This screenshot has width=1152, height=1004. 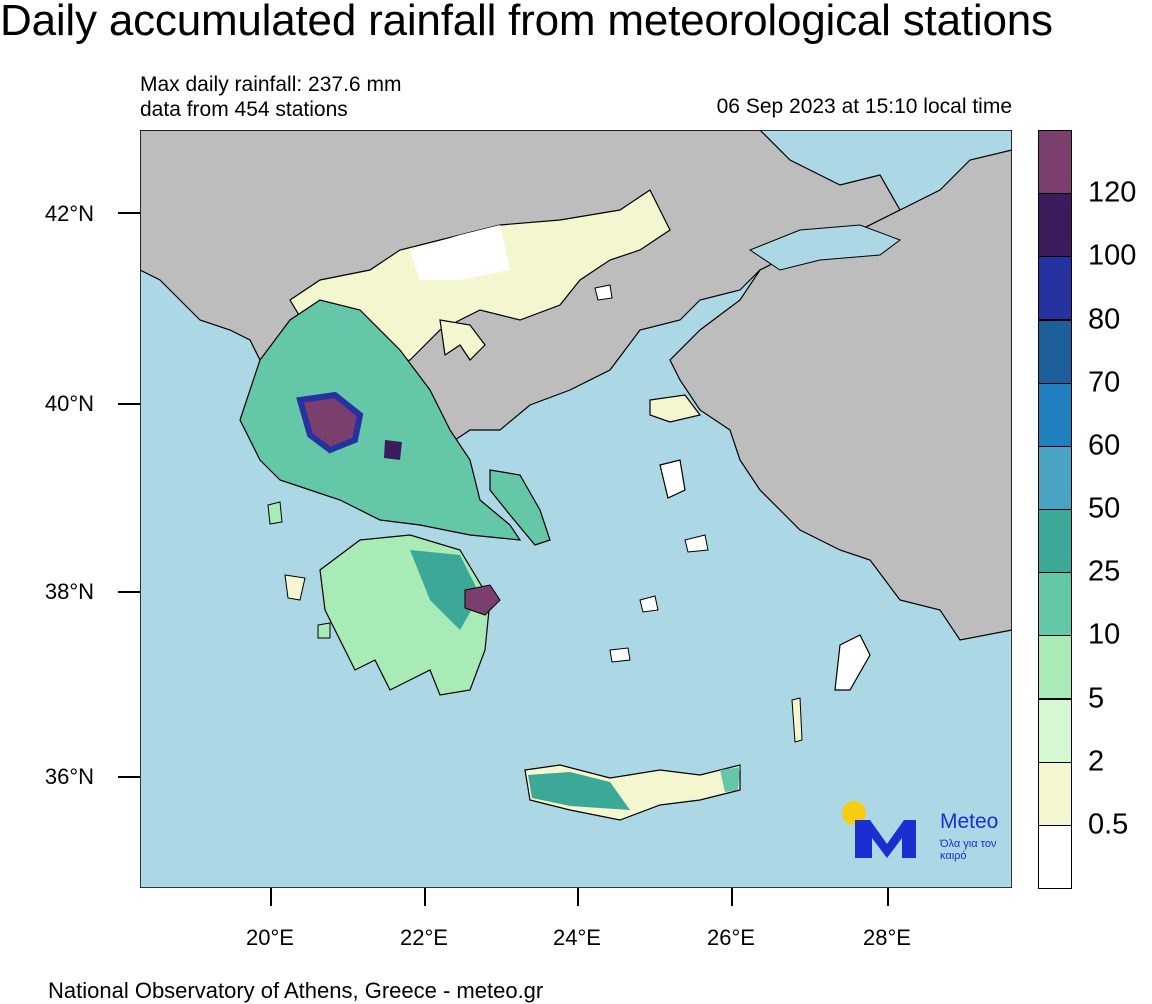 I want to click on meteo-logo: Meteo Όλα για τον καιρό, so click(x=925, y=833).